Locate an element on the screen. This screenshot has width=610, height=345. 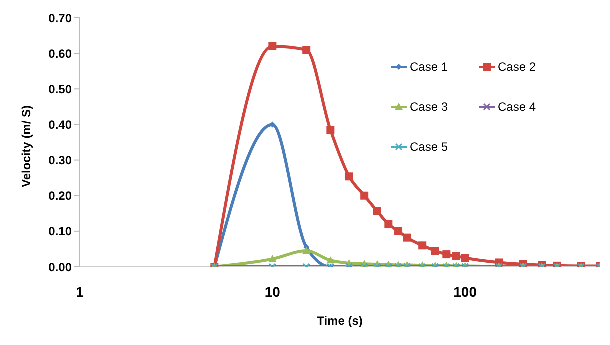
y-tick-label: 0.20 is located at coordinates (60, 196).